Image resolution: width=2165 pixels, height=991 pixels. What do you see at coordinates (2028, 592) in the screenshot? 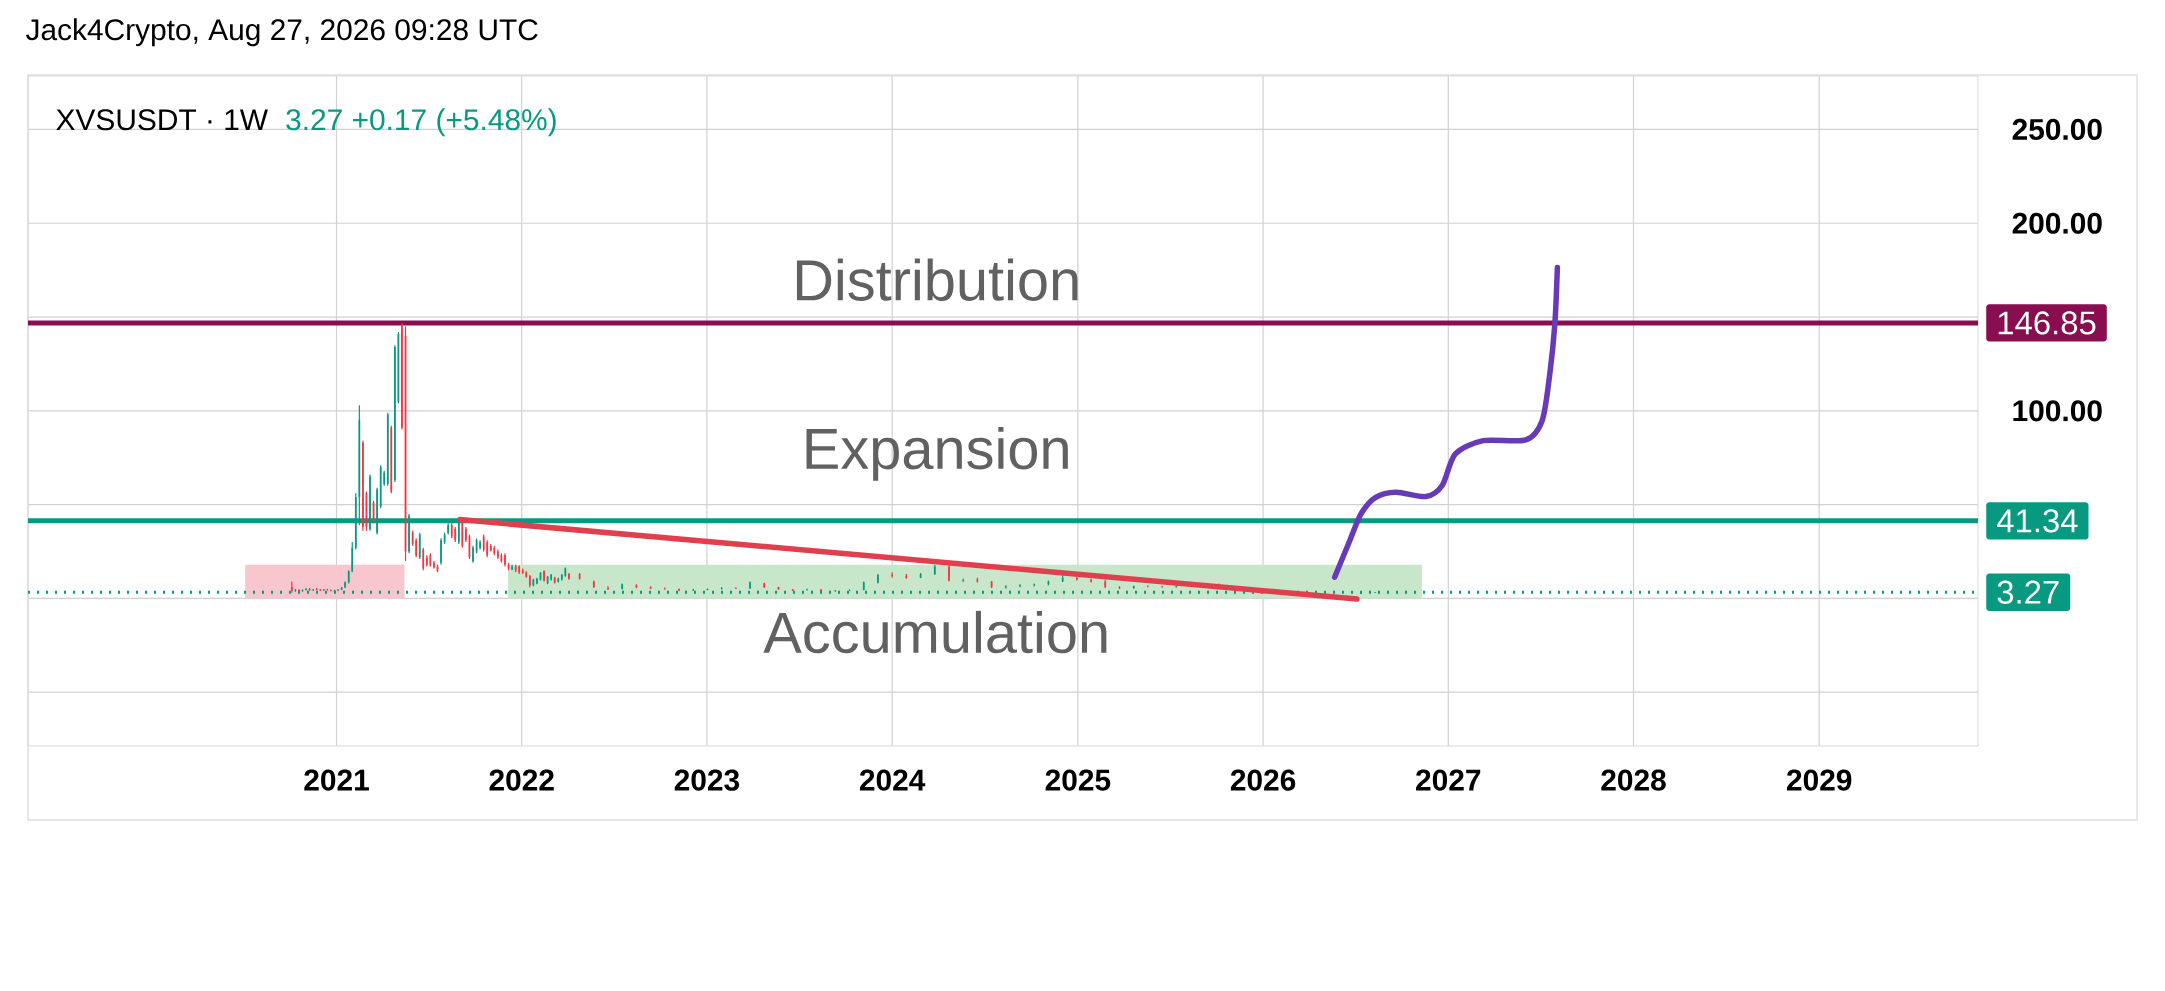
I see `ref-line-label: 3.27` at bounding box center [2028, 592].